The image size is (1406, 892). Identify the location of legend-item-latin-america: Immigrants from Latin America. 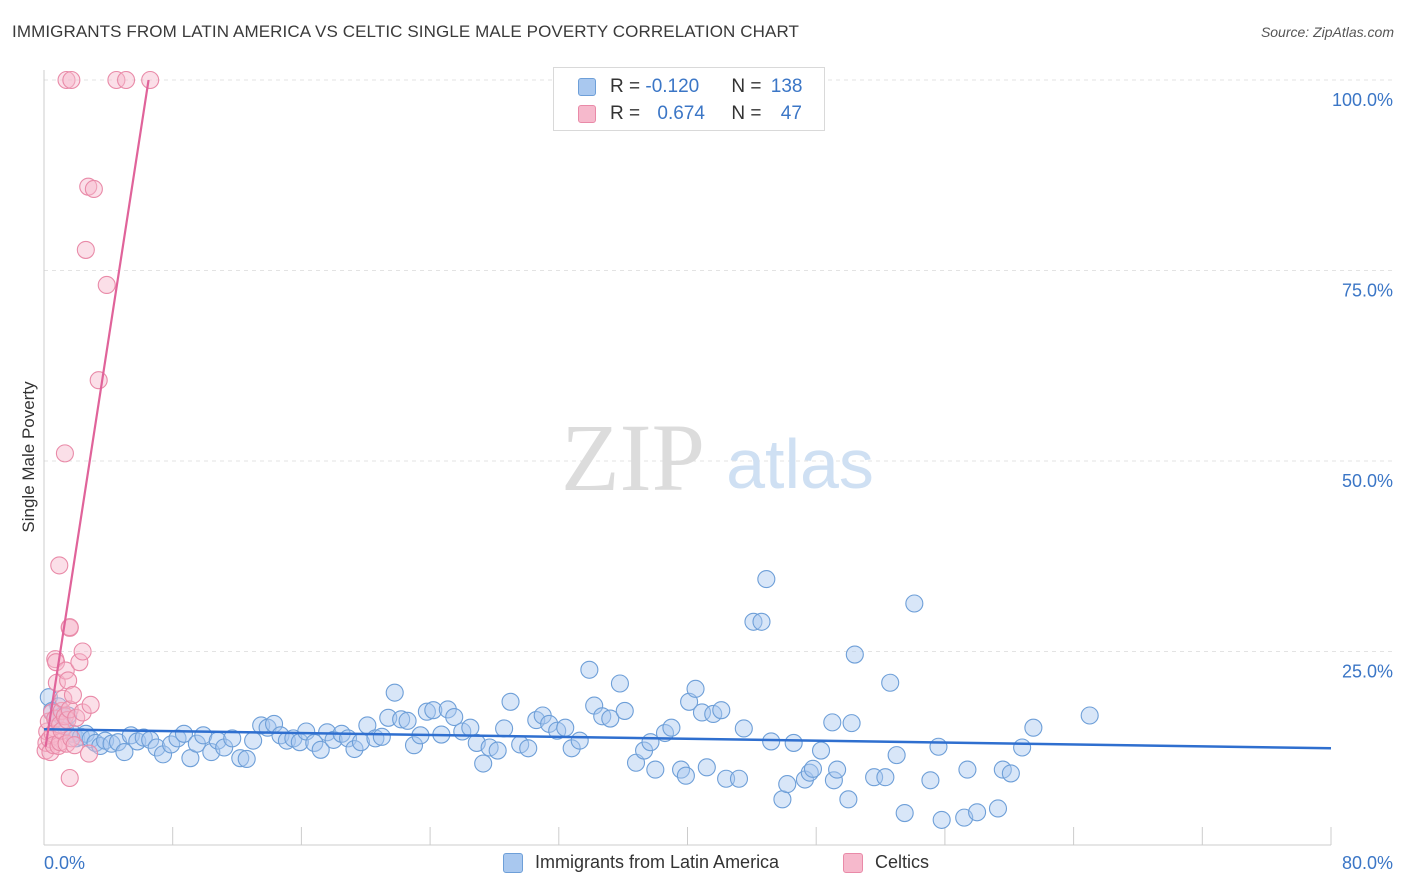
(641, 862).